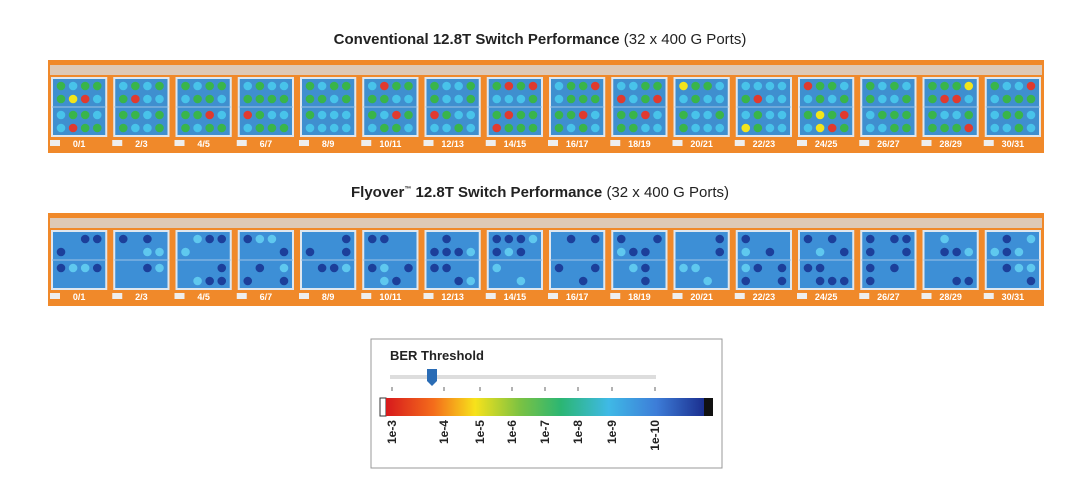  Describe the element at coordinates (546, 223) in the screenshot. I see `port-strip` at that location.